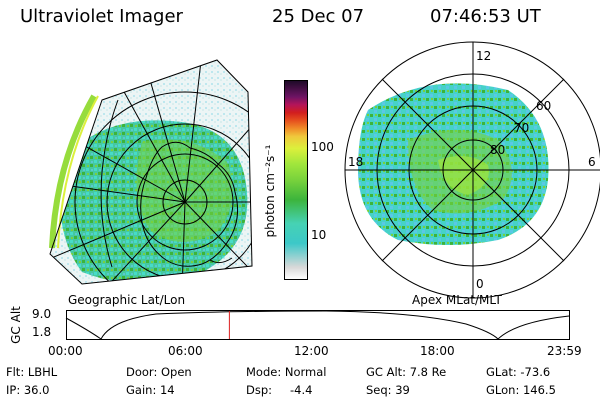 The width and height of the screenshot is (600, 400). Describe the element at coordinates (388, 390) in the screenshot. I see `seq-info: Seq: 39` at that location.